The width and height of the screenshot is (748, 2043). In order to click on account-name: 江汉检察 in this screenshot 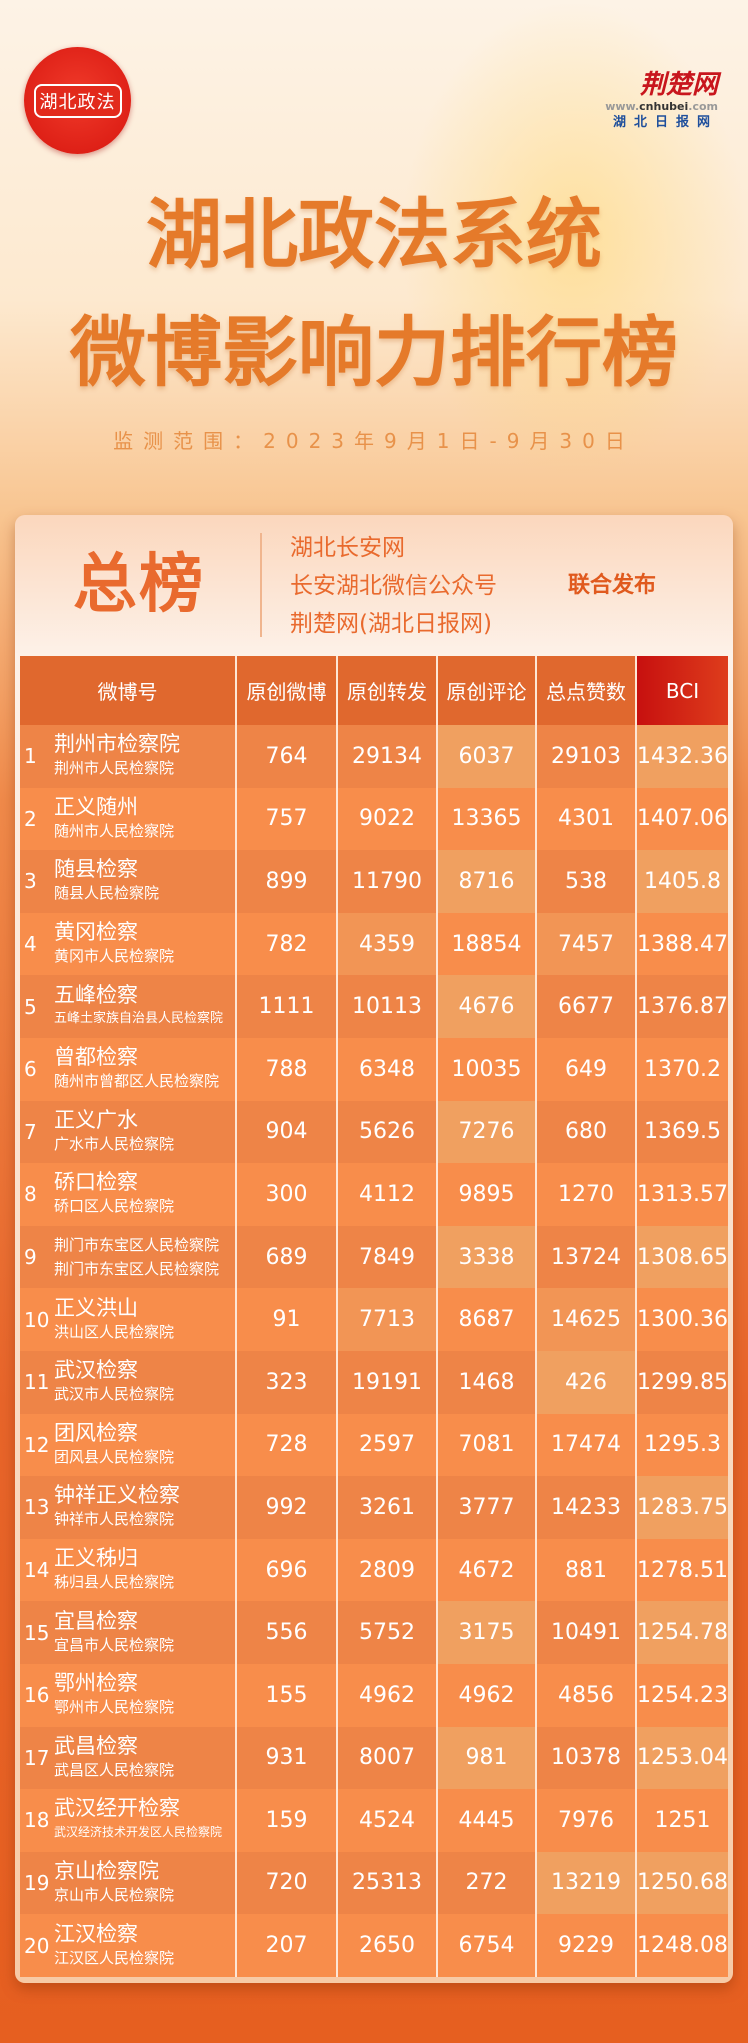, I will do `click(96, 1933)`.